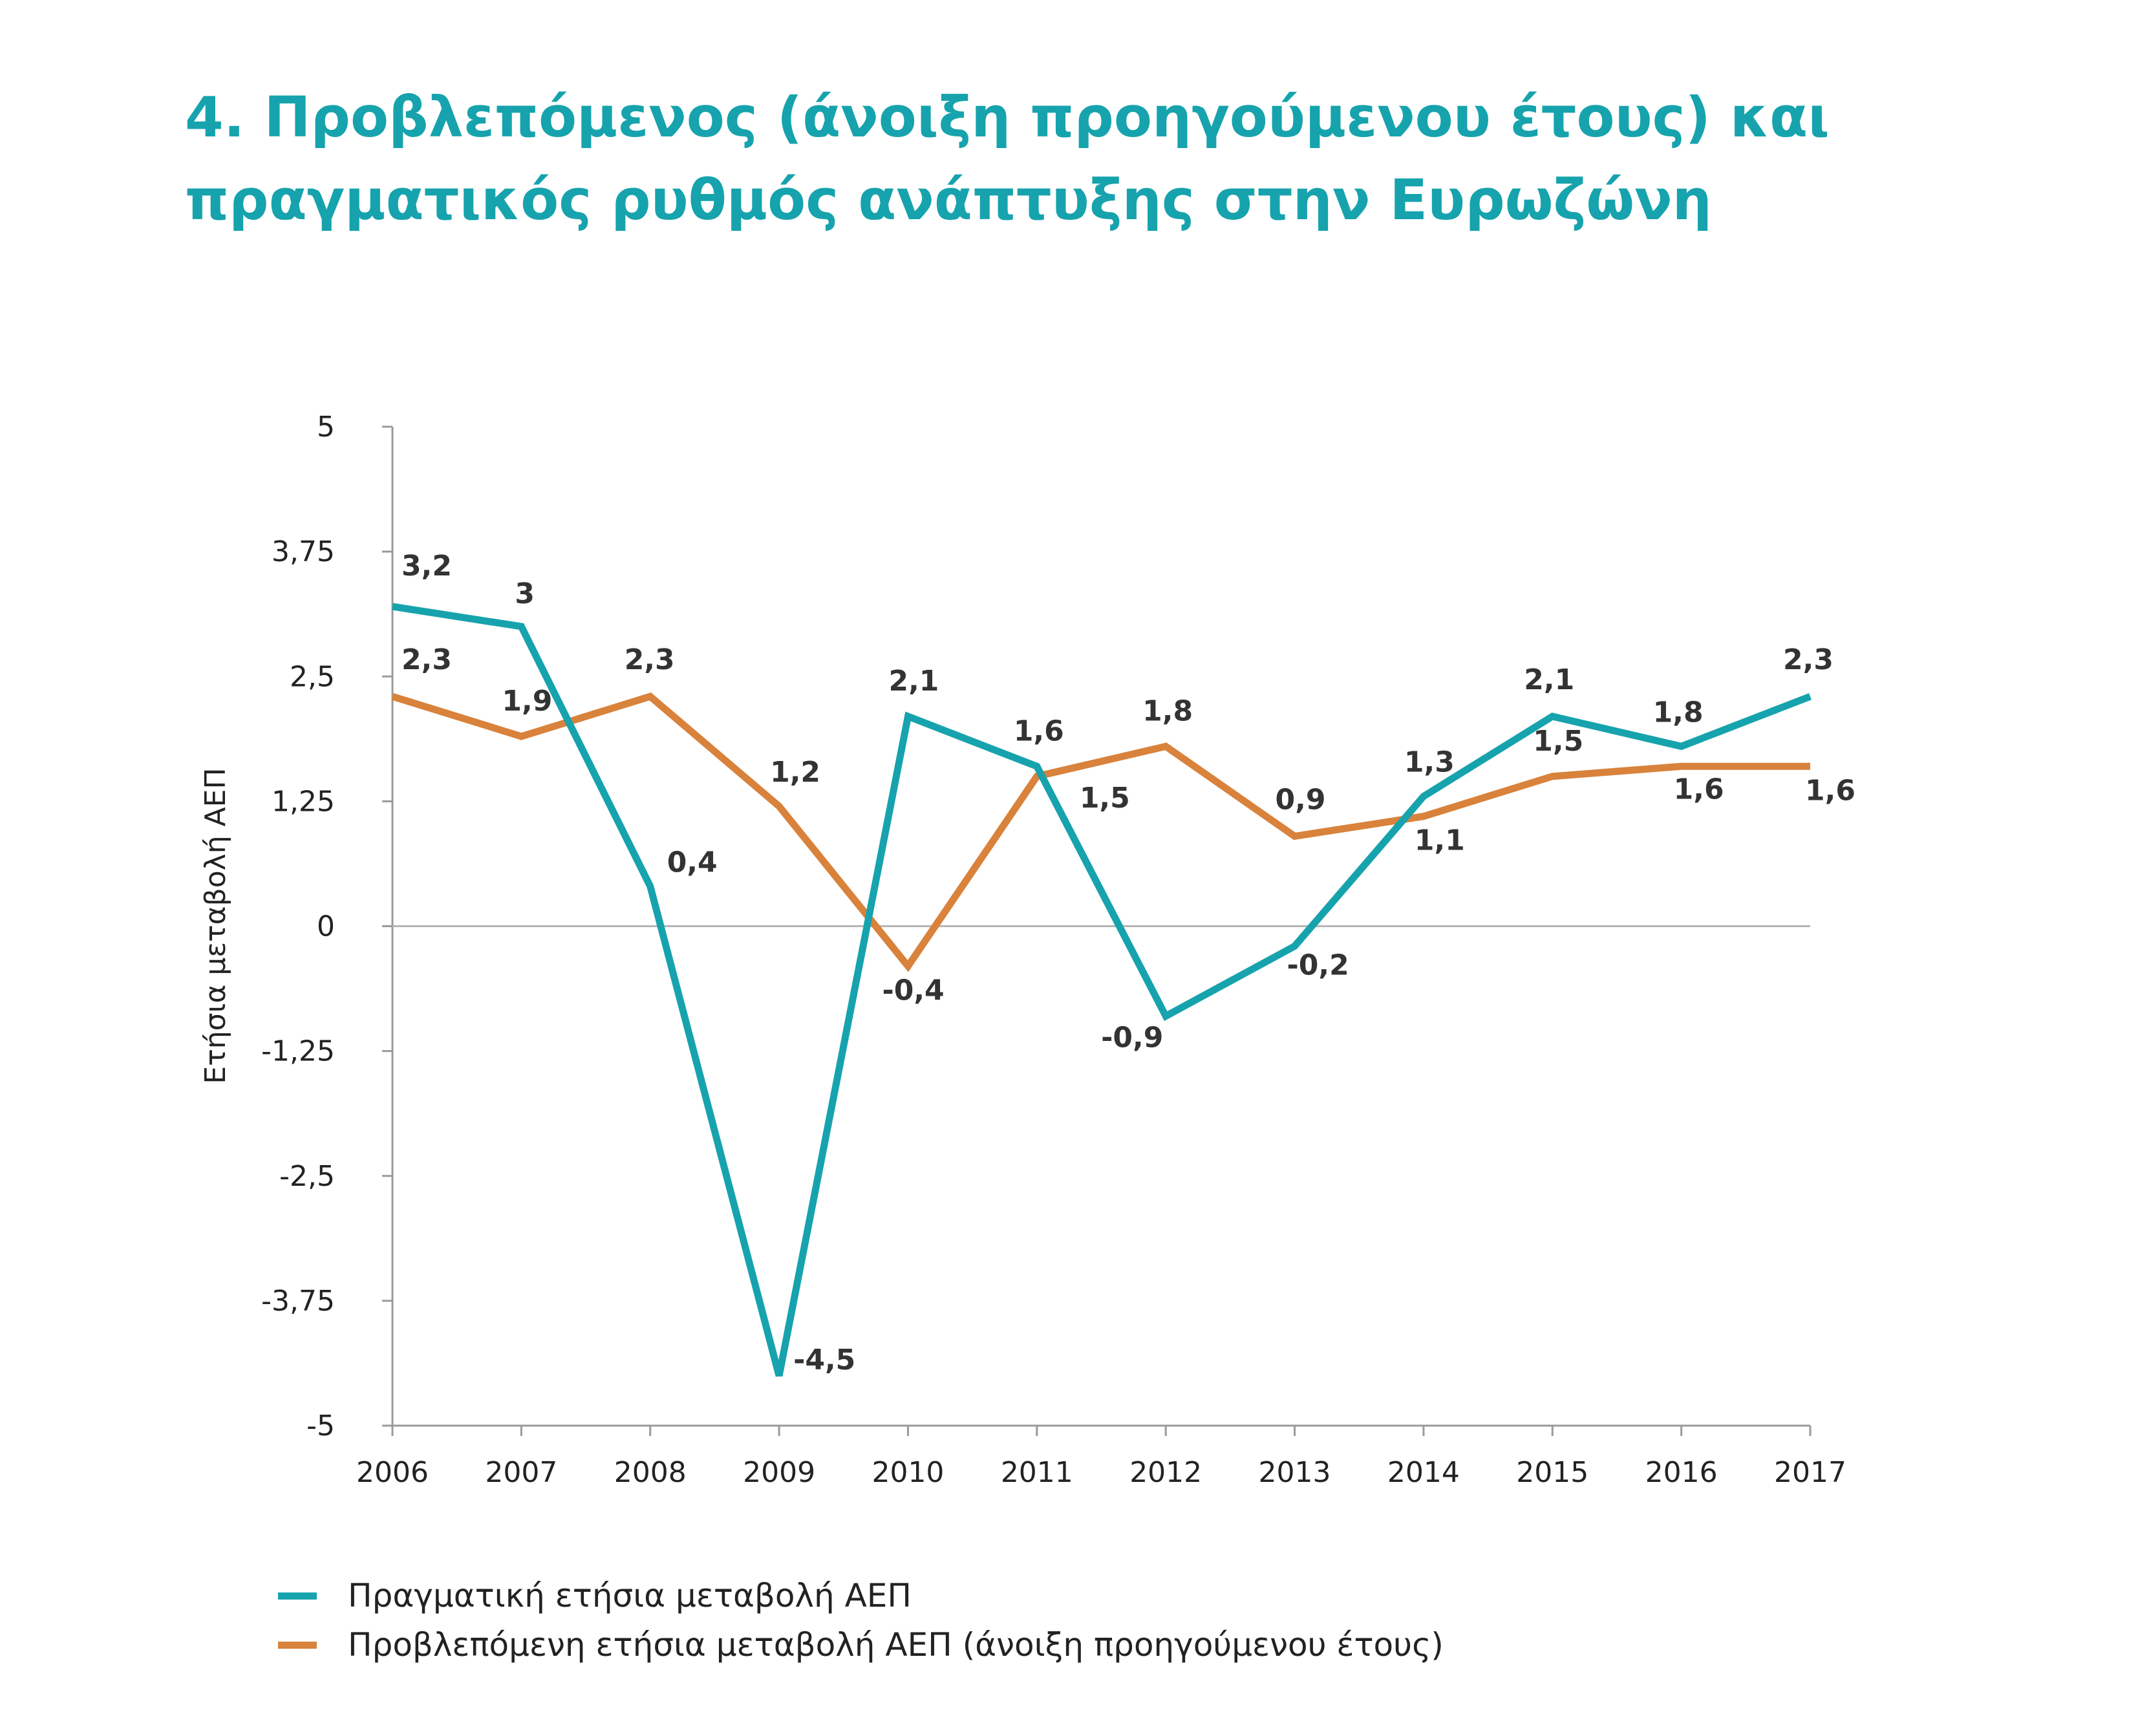 Image resolution: width=2138 pixels, height=1736 pixels. What do you see at coordinates (908, 1472) in the screenshot?
I see `x-tick-label: 2010` at bounding box center [908, 1472].